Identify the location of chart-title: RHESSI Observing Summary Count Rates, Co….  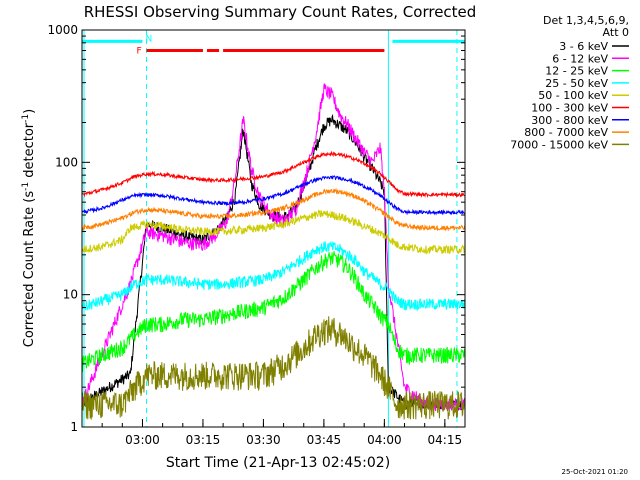
(280, 12).